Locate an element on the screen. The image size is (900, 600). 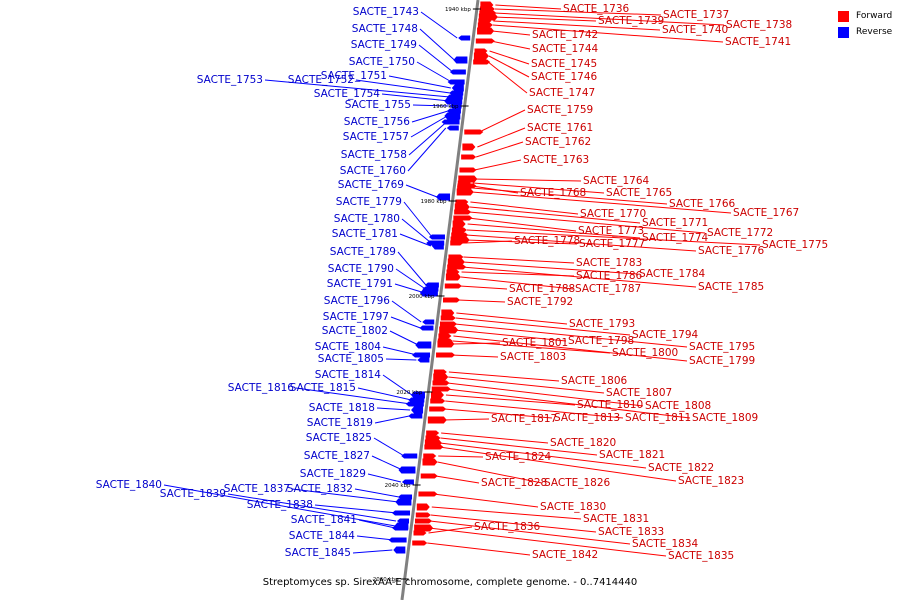
forward-swatch is located at coordinates (843, 16).